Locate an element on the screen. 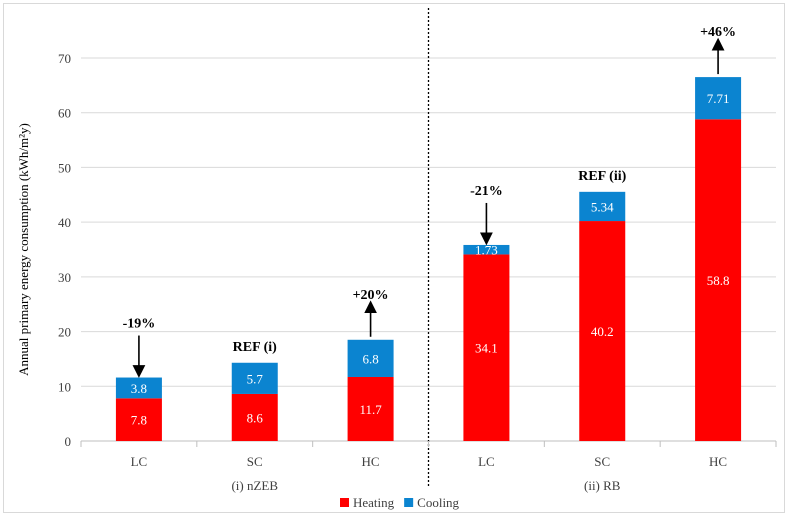 This screenshot has height=518, width=790. legend-label: Heating is located at coordinates (374, 502).